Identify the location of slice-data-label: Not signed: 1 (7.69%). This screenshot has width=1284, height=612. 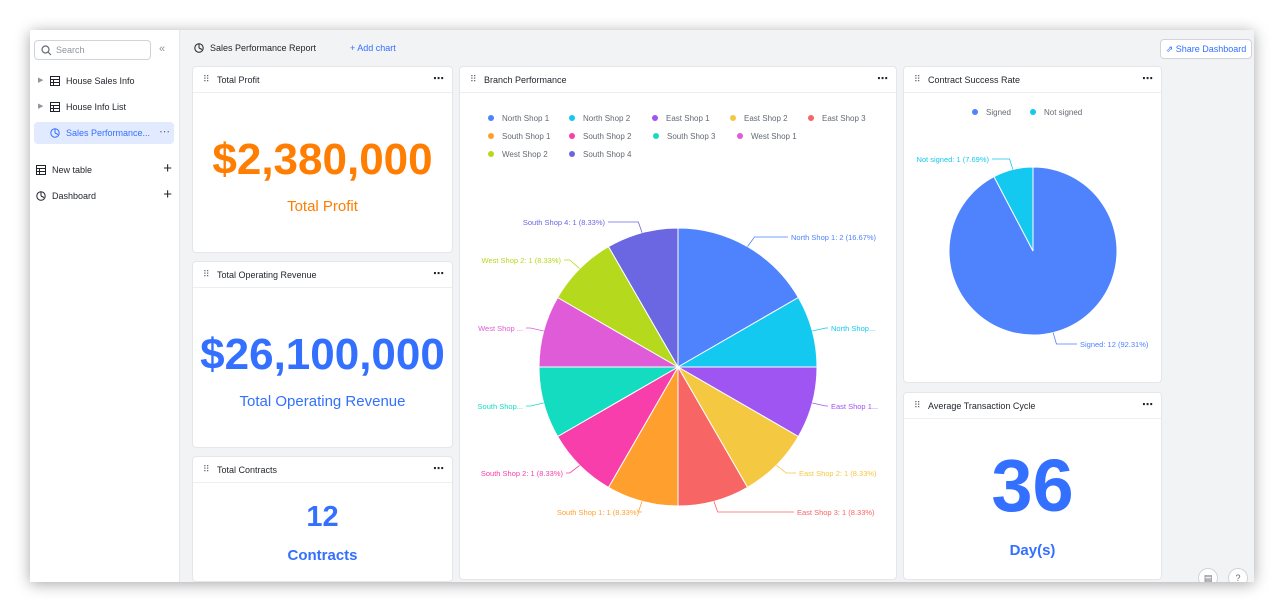
(952, 159).